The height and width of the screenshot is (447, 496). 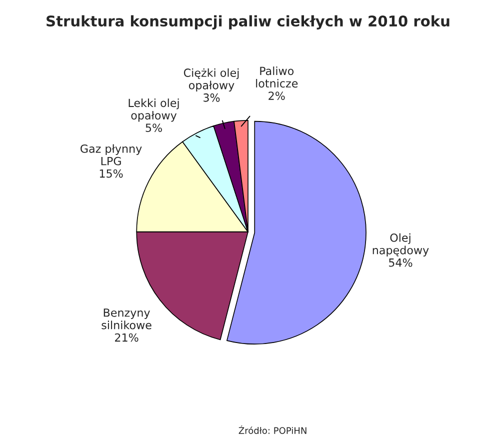 What do you see at coordinates (153, 110) in the screenshot?
I see `slice-label: Lekki olej opałowy` at bounding box center [153, 110].